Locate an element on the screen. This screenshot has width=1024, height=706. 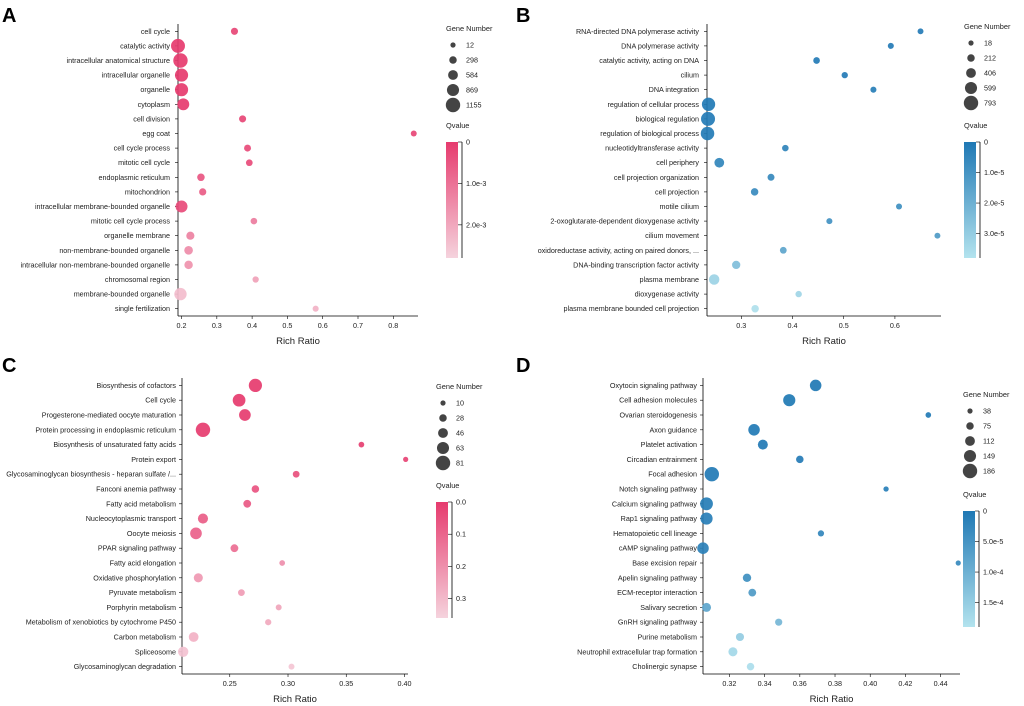
color-legend-title: Qvalue is located at coordinates (447, 485).